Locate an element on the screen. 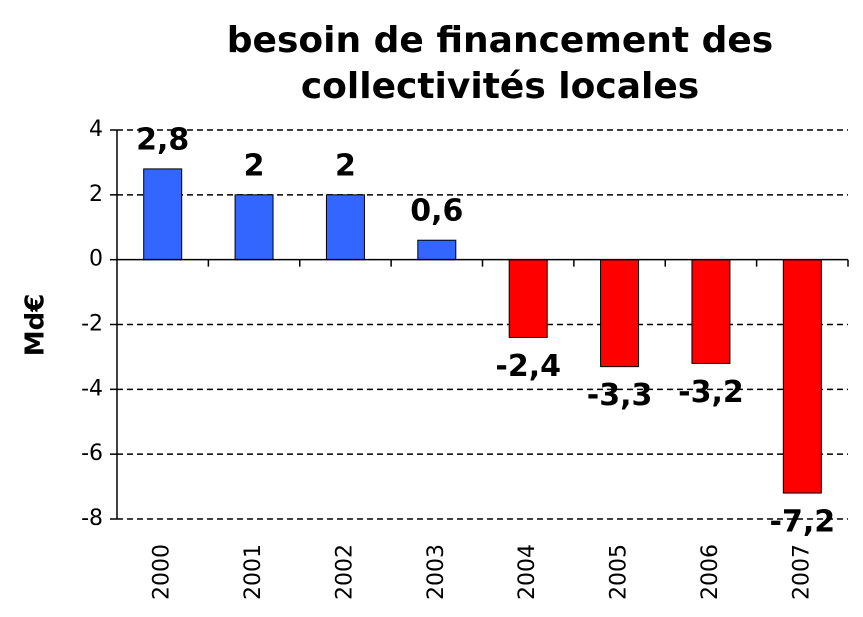  y-tick-label: -6 is located at coordinates (92, 453).